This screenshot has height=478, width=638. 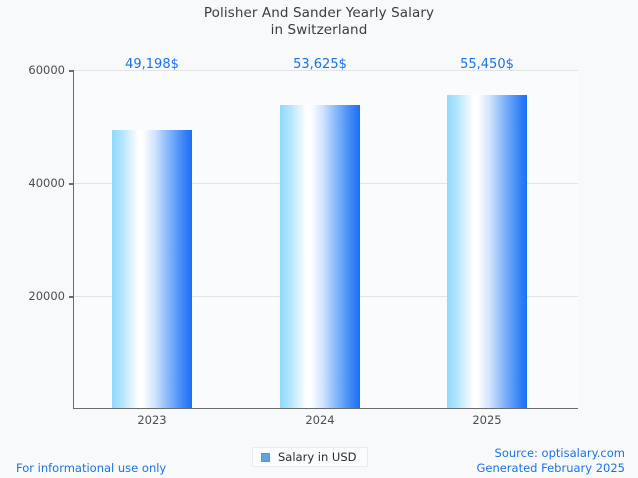 I want to click on legend-item-label: Salary in USD, so click(x=317, y=456).